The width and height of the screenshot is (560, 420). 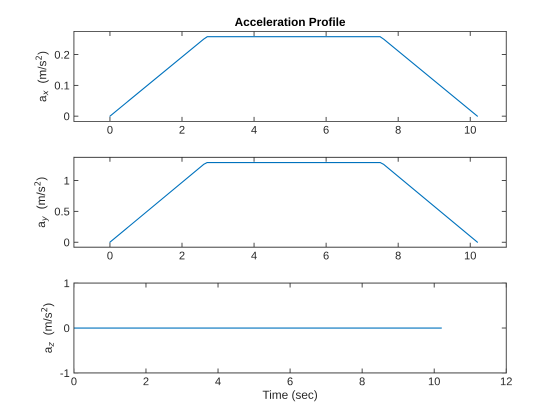 I want to click on y-tick-label: -1, so click(x=65, y=373).